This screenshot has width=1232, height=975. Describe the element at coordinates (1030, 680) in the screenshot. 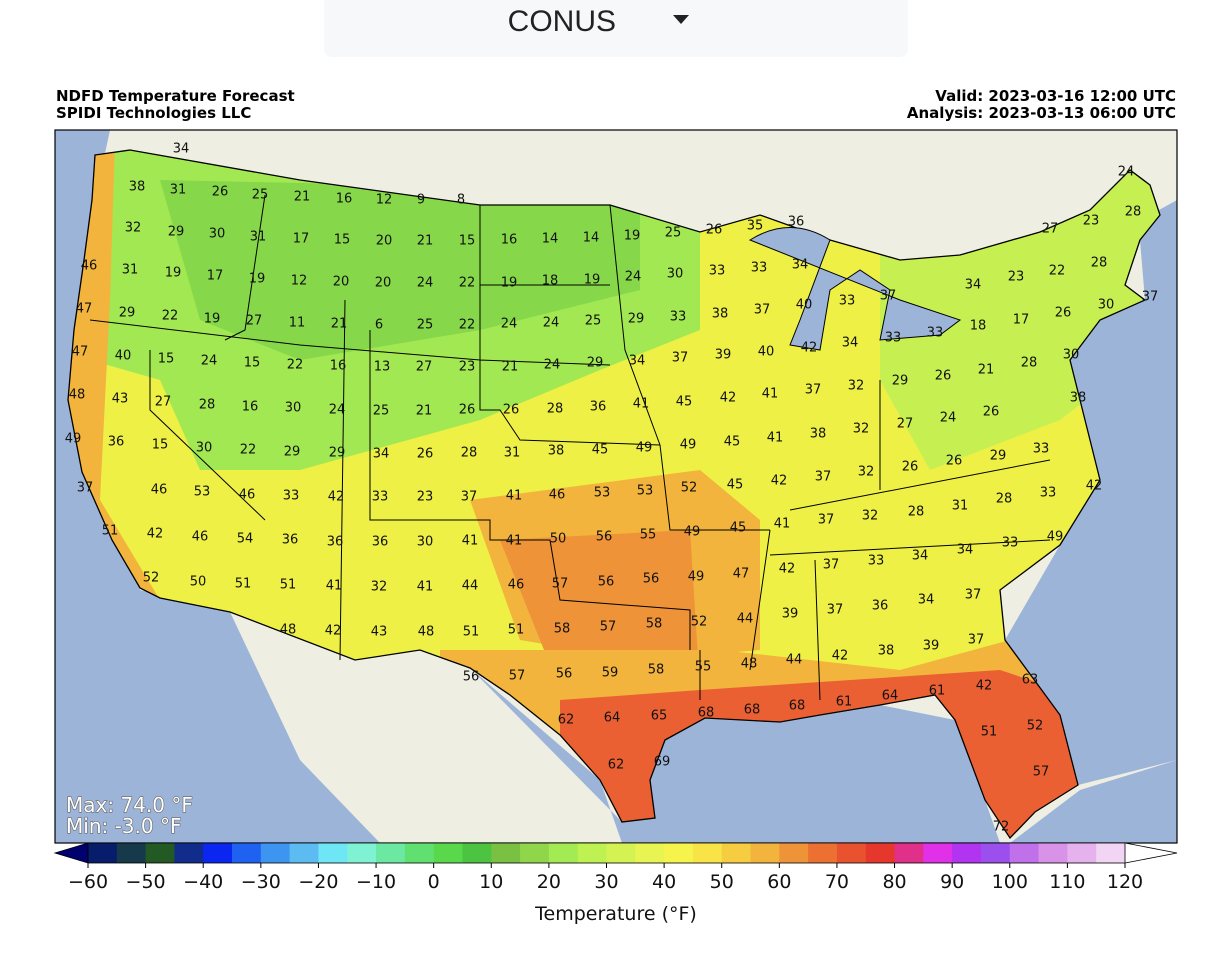

I see `point-temp: 63` at that location.